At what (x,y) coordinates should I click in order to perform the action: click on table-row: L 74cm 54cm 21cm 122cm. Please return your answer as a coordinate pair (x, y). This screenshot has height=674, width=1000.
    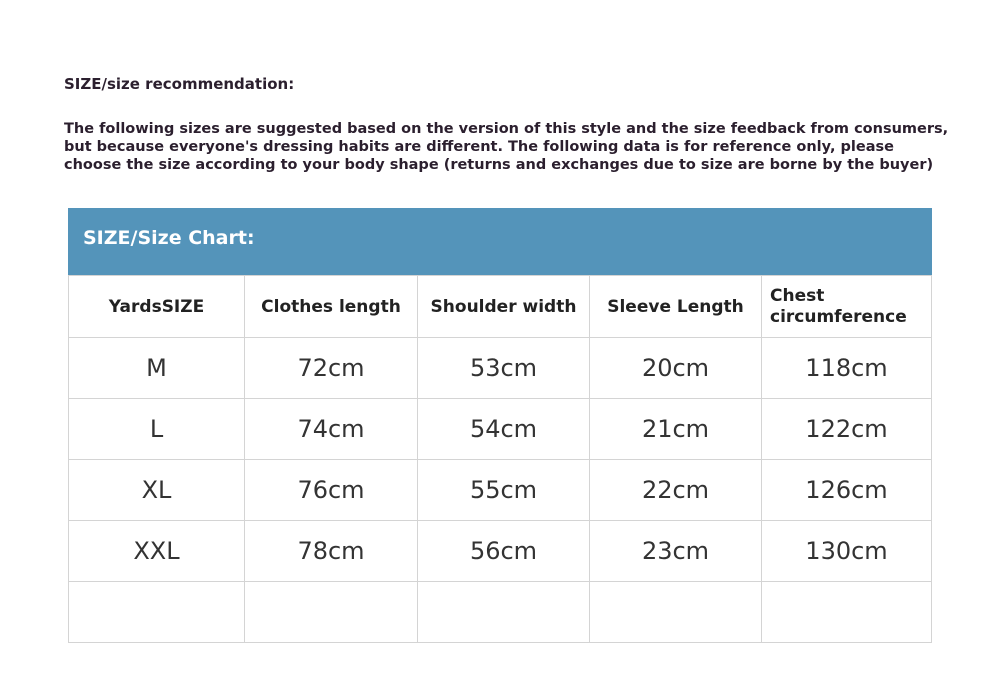
    Looking at the image, I should click on (500, 429).